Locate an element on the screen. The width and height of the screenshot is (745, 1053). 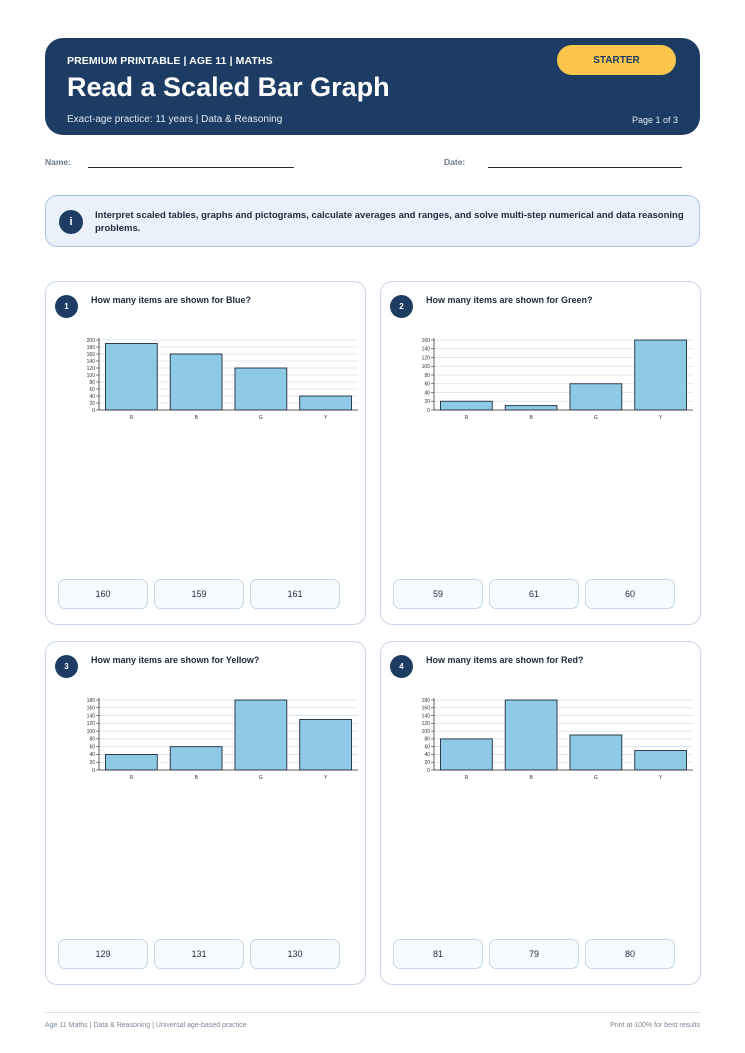
page-indicator: Page 1 of 3 is located at coordinates (654, 120).